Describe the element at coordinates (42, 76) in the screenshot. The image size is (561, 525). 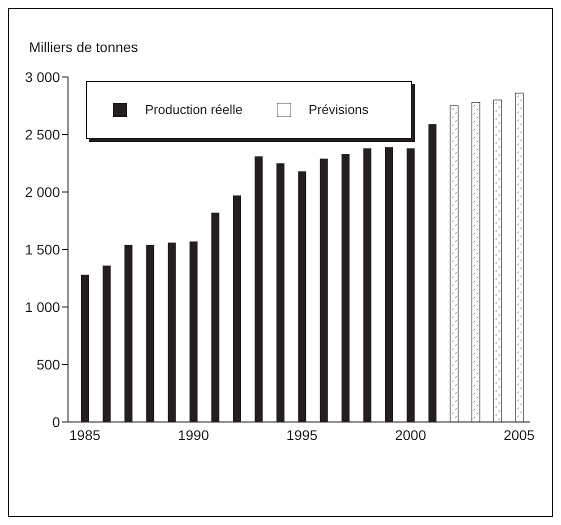
I see `y-tick-label: 3 000` at that location.